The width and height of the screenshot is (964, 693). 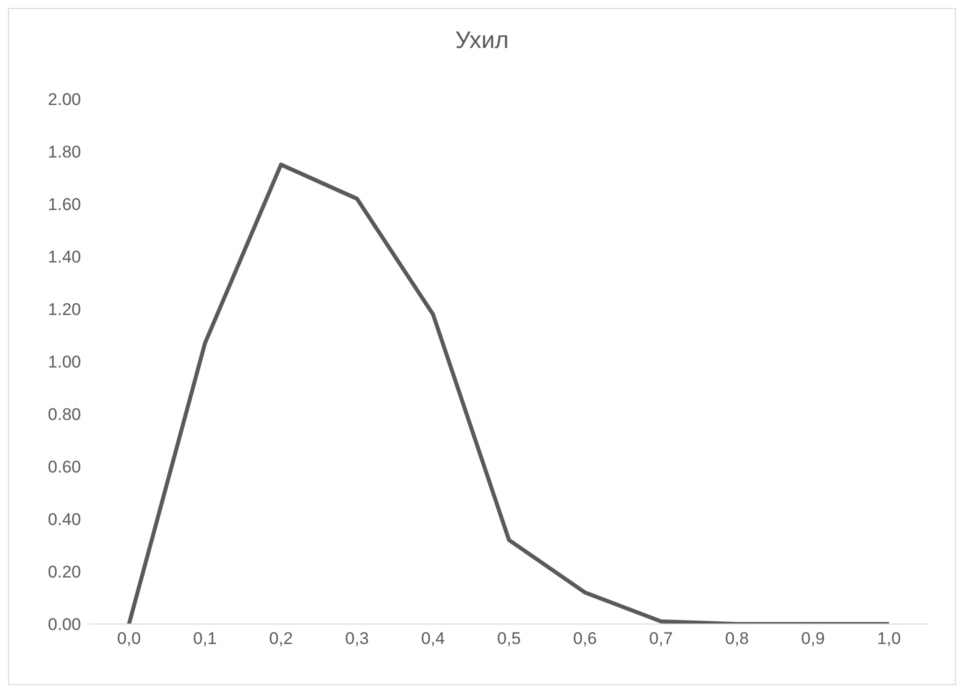 I want to click on x-tick-label: 0,3, so click(x=357, y=638).